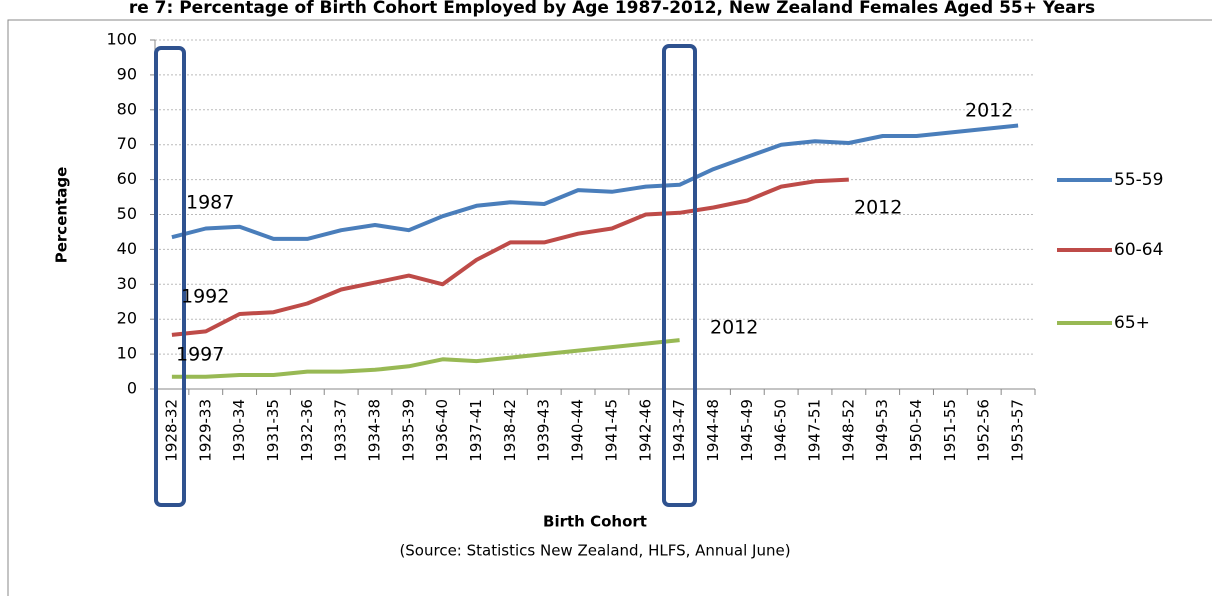  Describe the element at coordinates (747, 430) in the screenshot. I see `x-tick-label: 1945-49` at that location.